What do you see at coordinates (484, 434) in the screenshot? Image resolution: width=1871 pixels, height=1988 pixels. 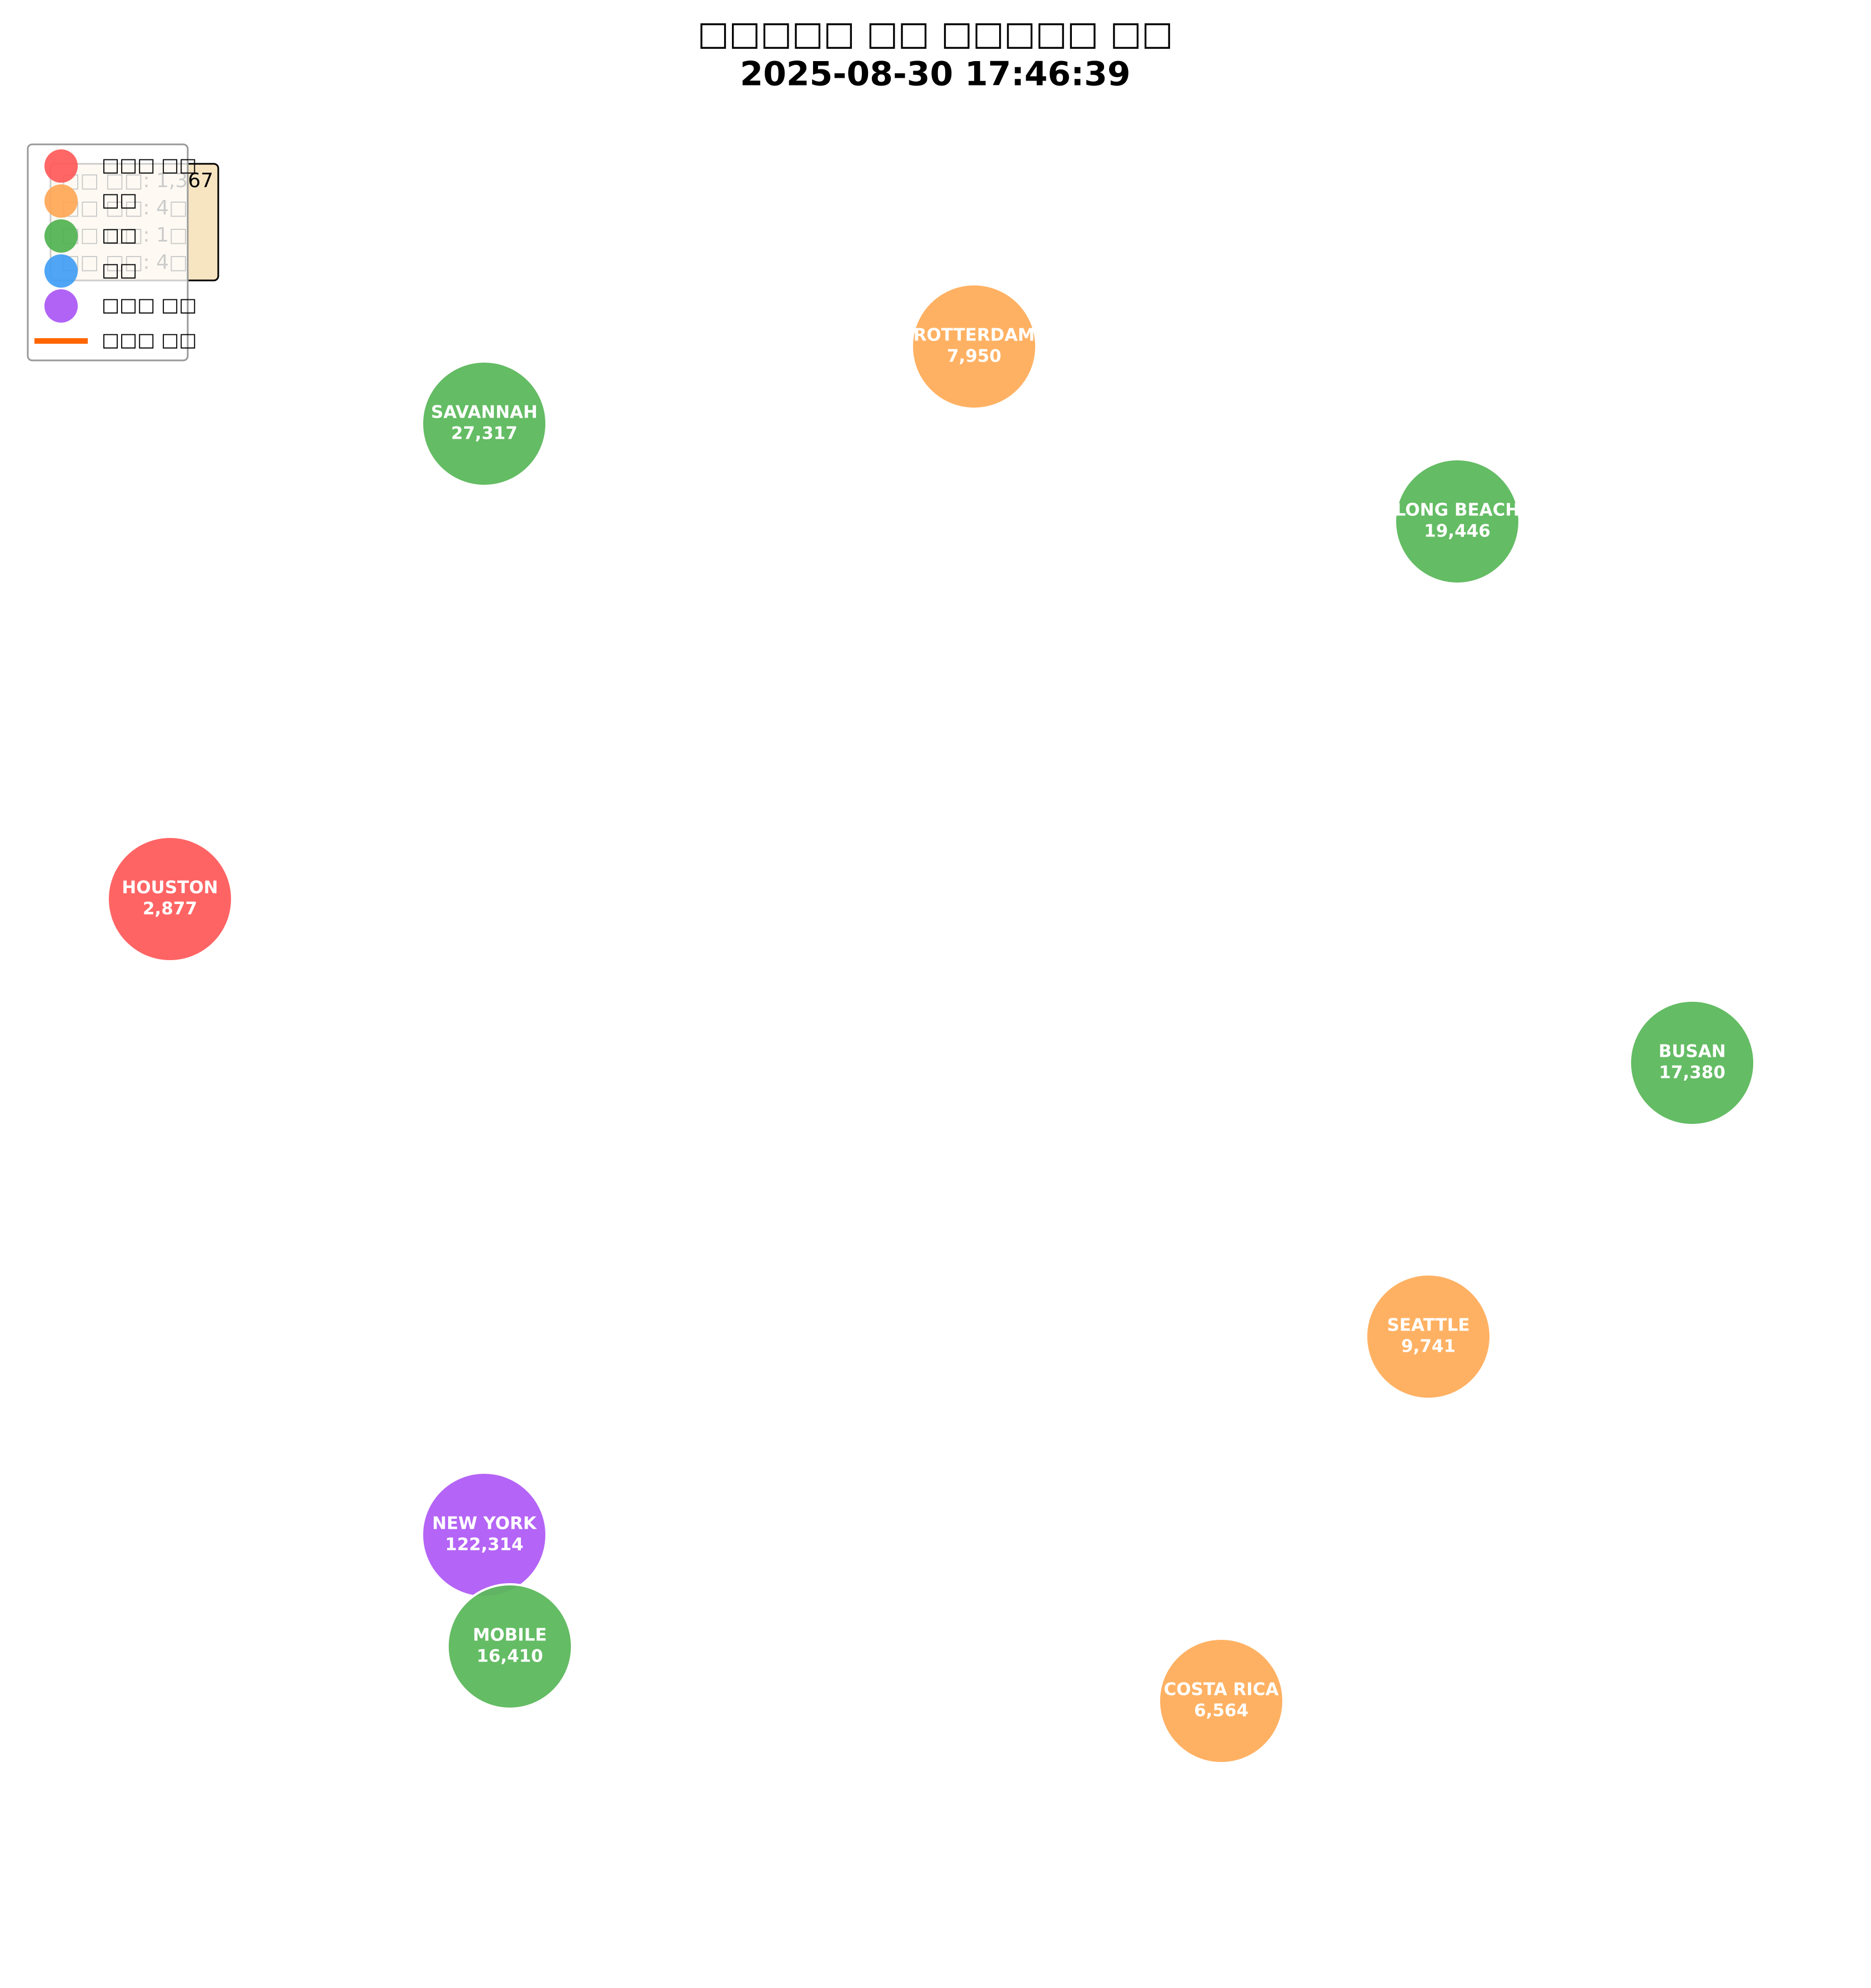 I see `node-value: 27,317` at bounding box center [484, 434].